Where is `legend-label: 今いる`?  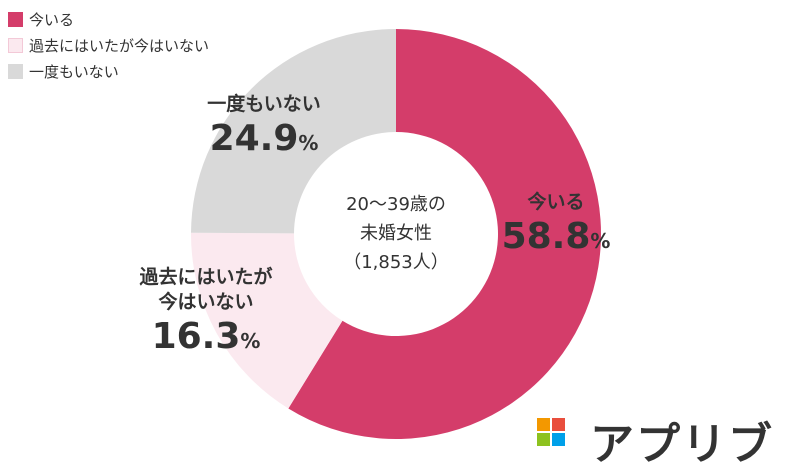
legend-label: 今いる is located at coordinates (52, 19).